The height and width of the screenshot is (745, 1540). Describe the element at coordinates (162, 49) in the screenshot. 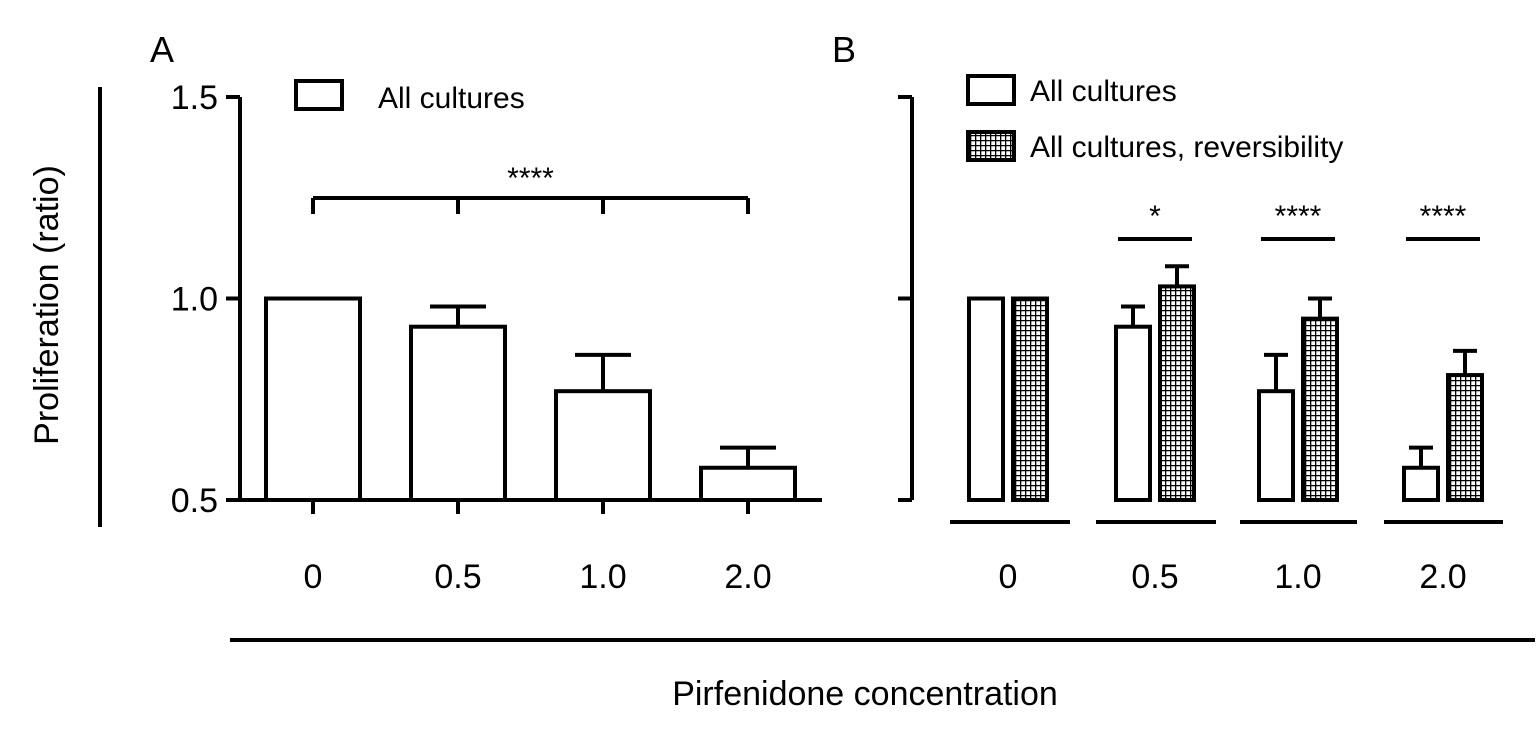

I see `panel-a-label: A` at that location.